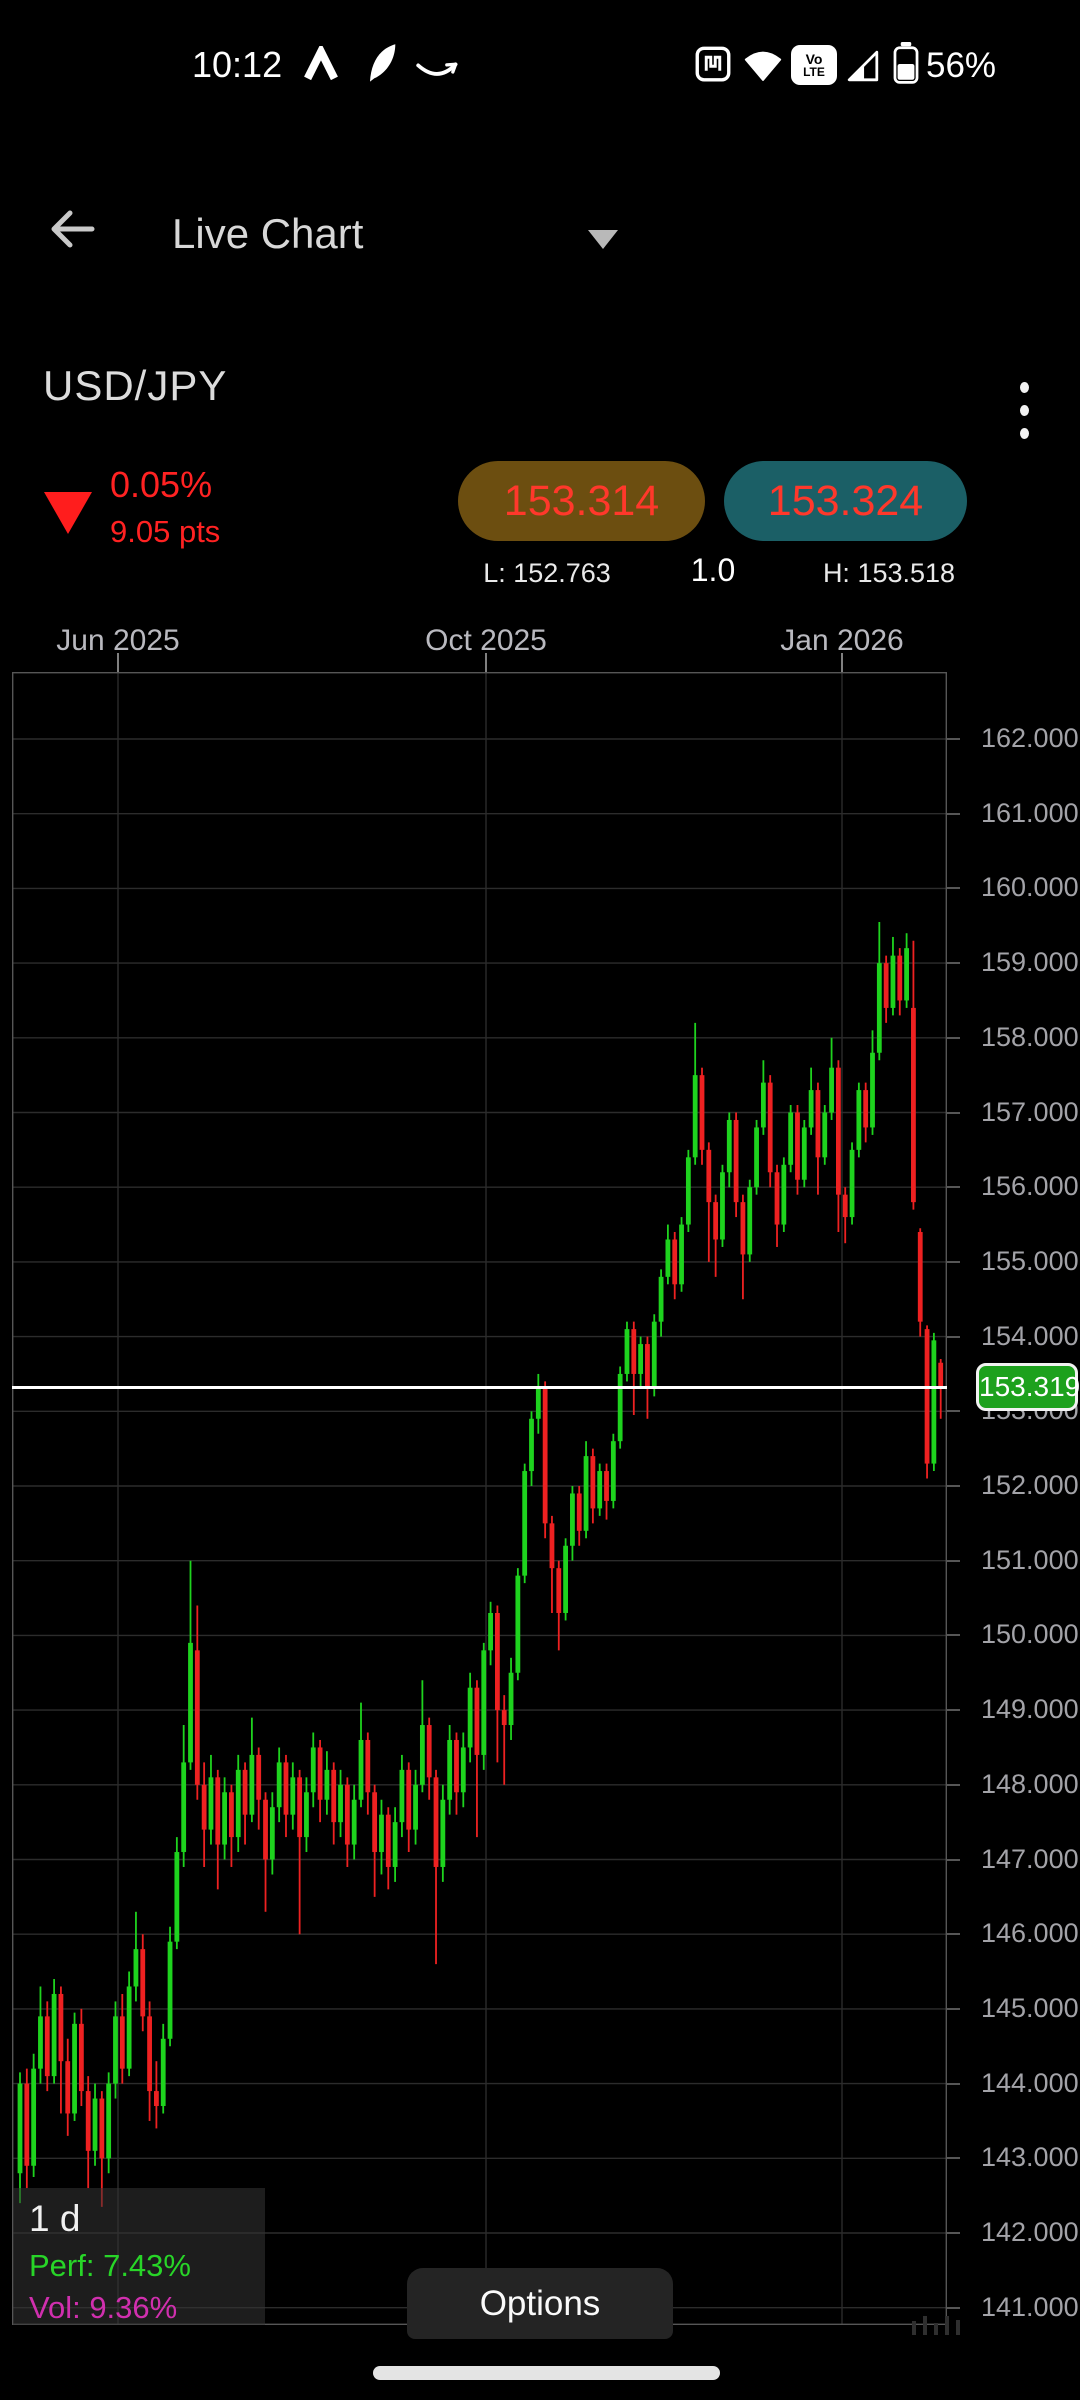 This screenshot has height=2400, width=1080. Describe the element at coordinates (437, 69) in the screenshot. I see `amazon-smile-icon` at that location.